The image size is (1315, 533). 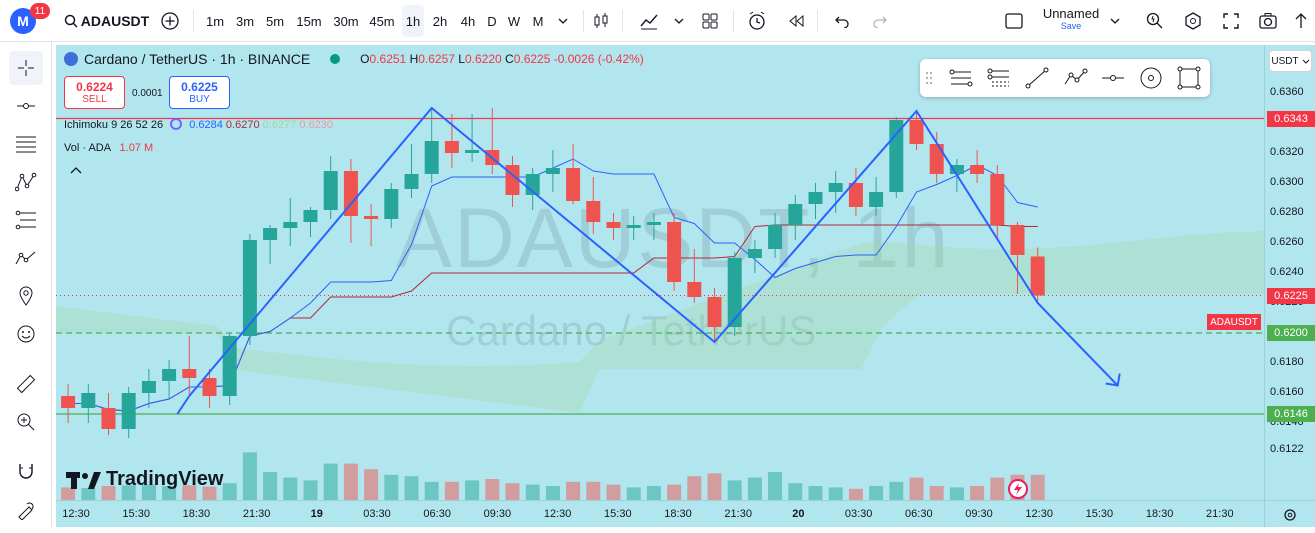 What do you see at coordinates (538, 21) in the screenshot?
I see `timeframe-M: M` at bounding box center [538, 21].